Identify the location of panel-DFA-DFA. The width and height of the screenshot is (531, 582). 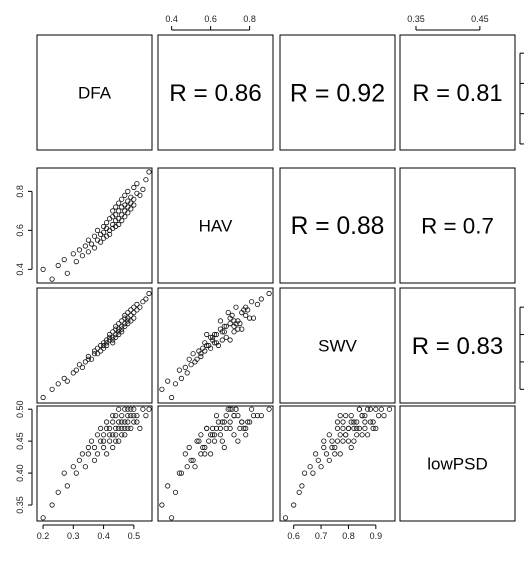
(94, 92).